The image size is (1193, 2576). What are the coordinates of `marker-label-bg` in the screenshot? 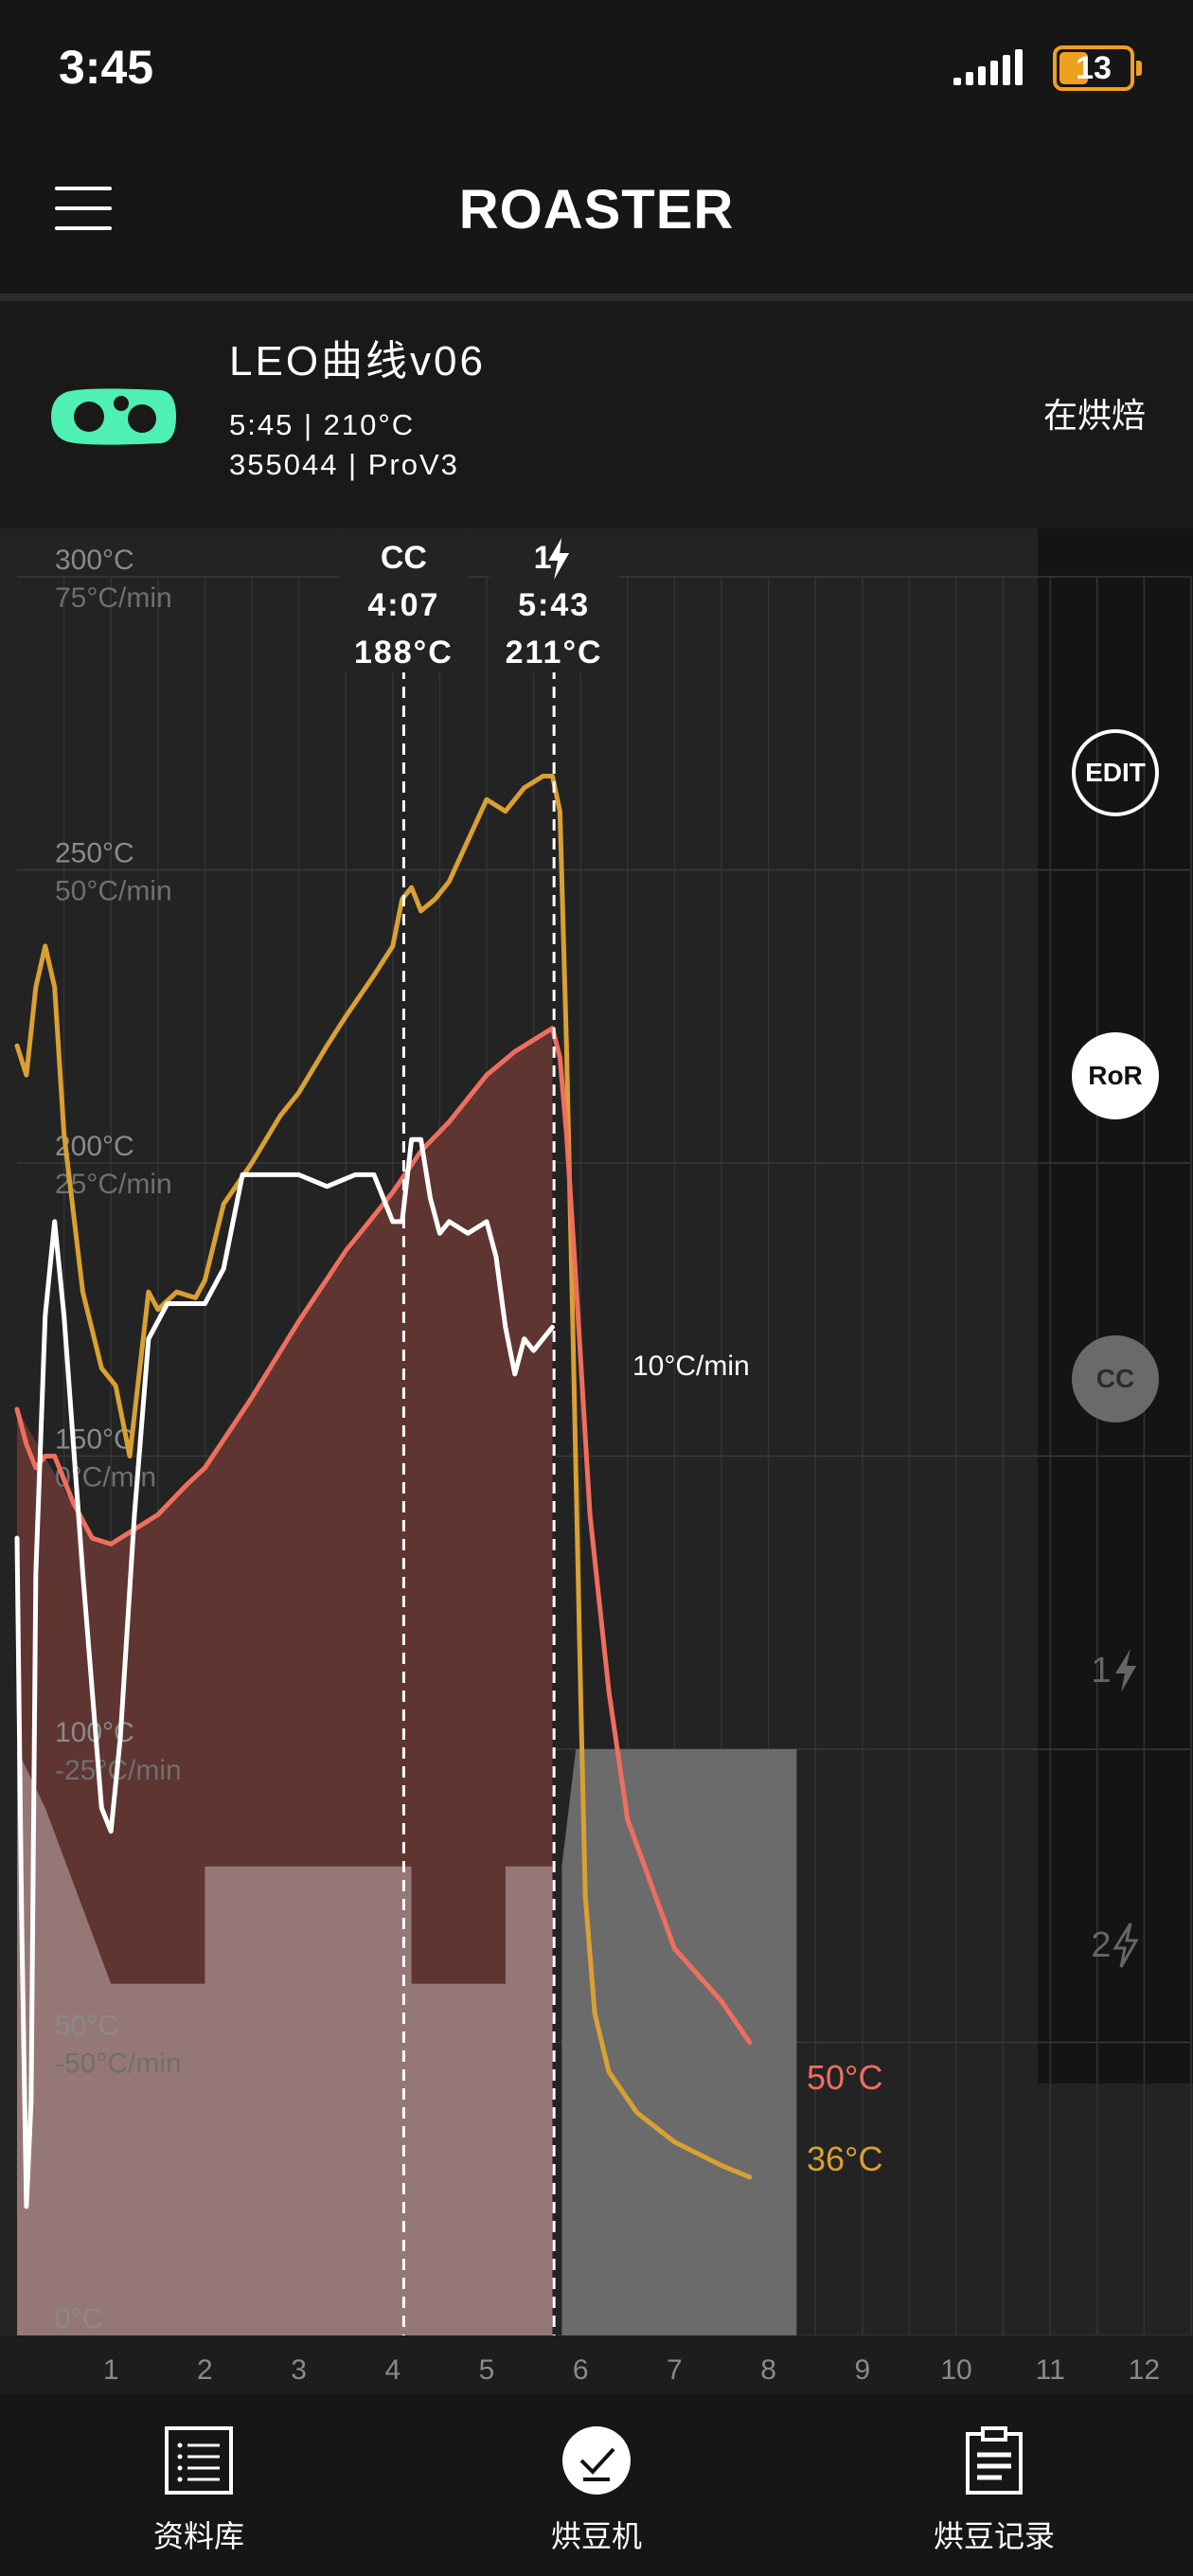 It's located at (404, 601).